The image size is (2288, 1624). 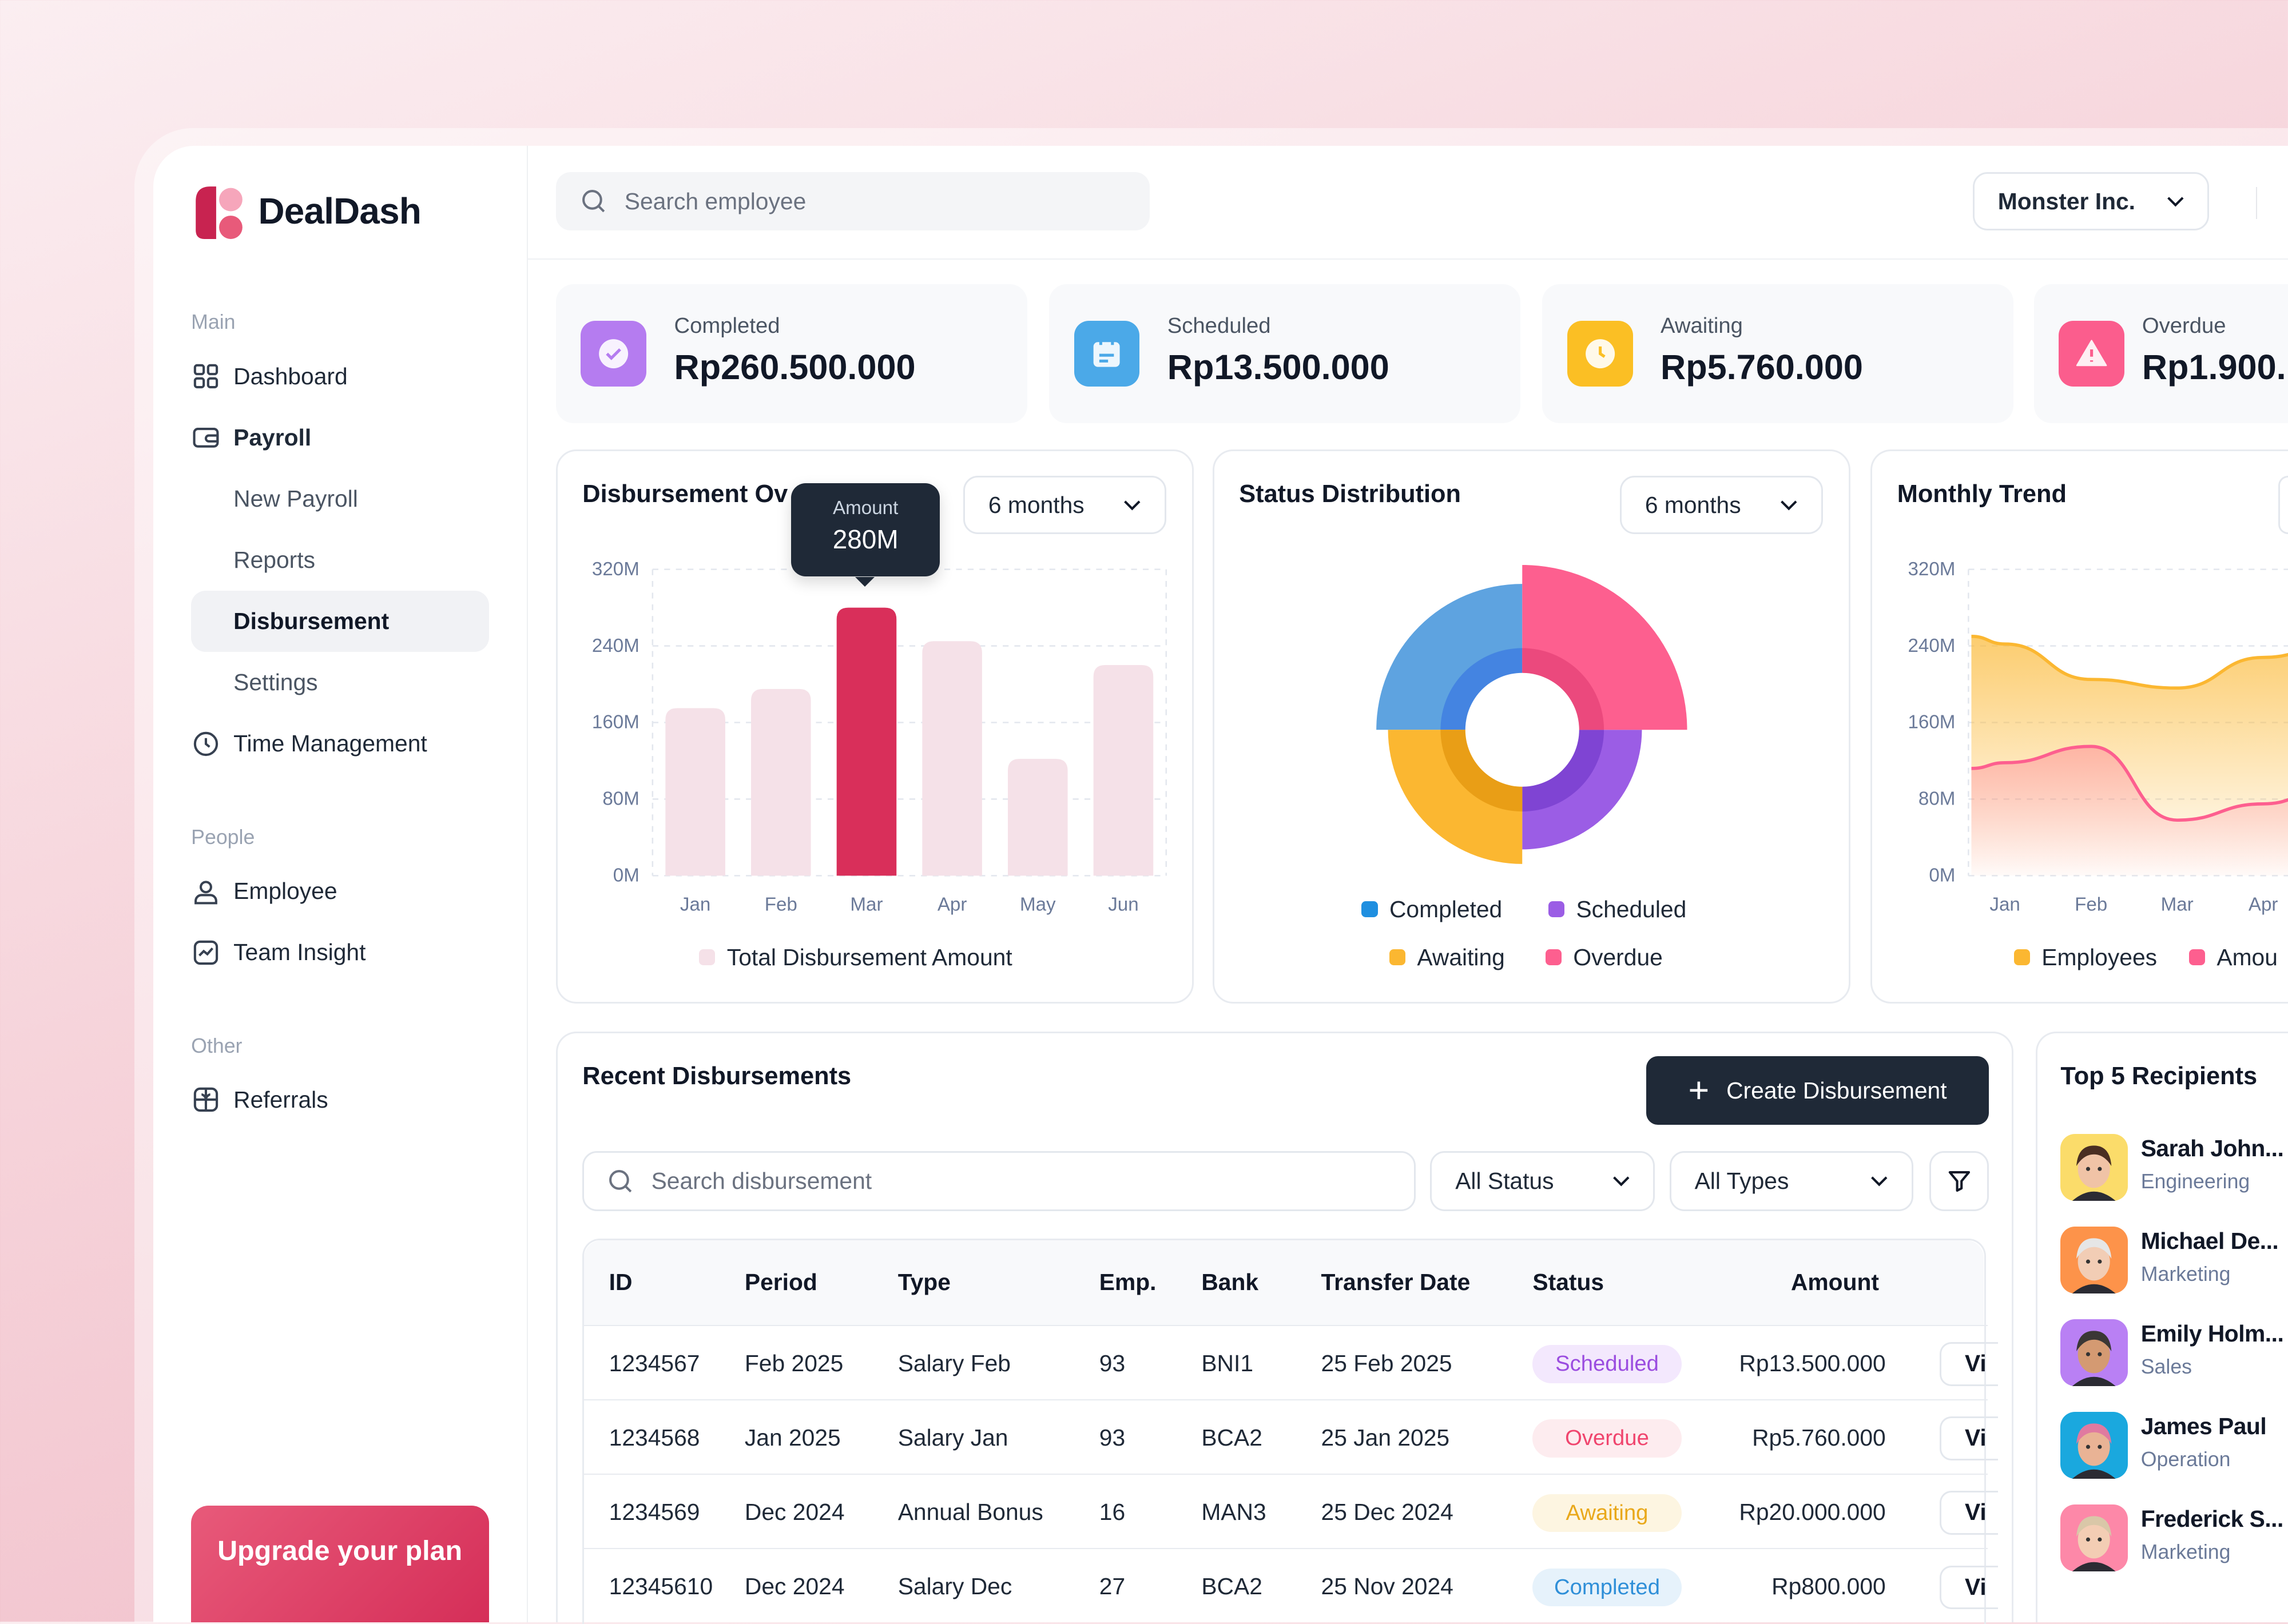 I want to click on chart-title: Monthly Trend, so click(x=1982, y=494).